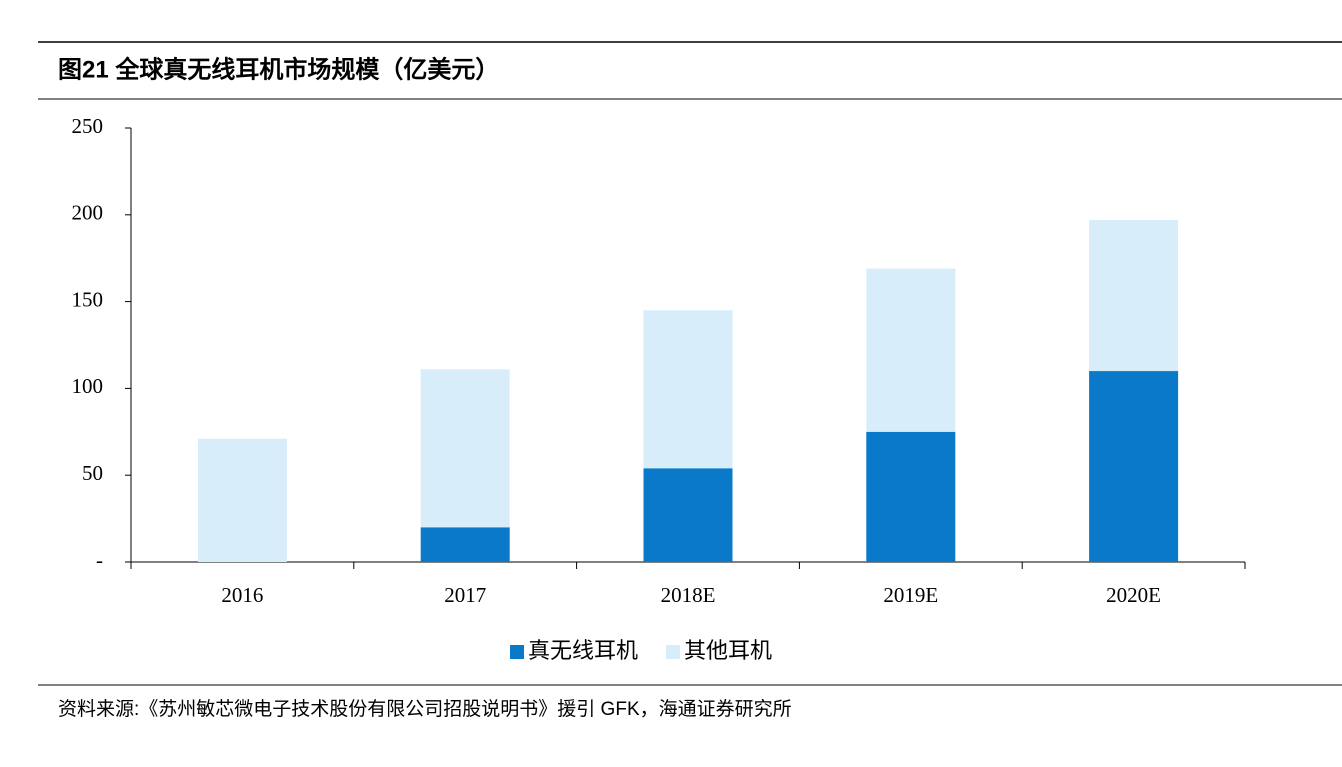  I want to click on x-tick-label: 2019E, so click(910, 595).